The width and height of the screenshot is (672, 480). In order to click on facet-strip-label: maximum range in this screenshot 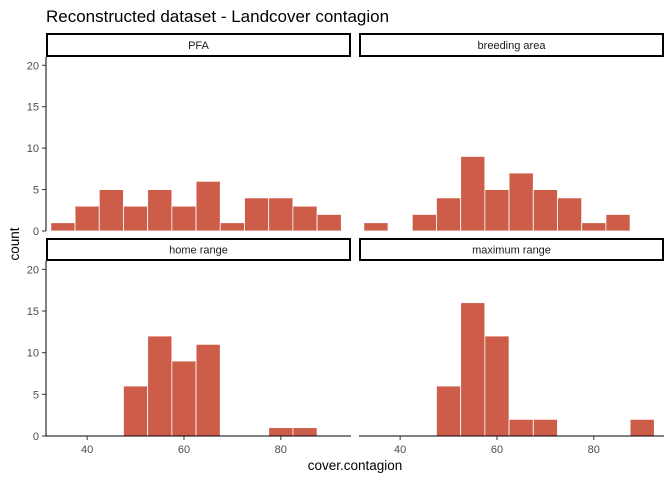, I will do `click(511, 251)`.